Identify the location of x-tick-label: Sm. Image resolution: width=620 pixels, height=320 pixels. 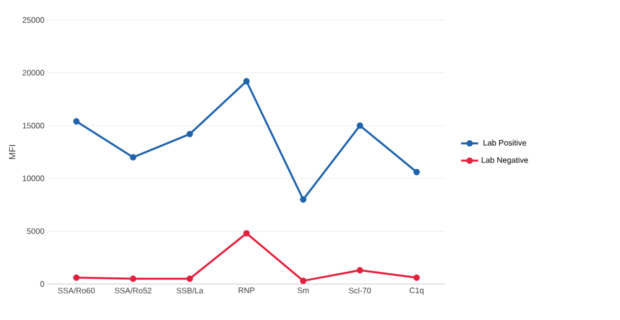
(303, 291).